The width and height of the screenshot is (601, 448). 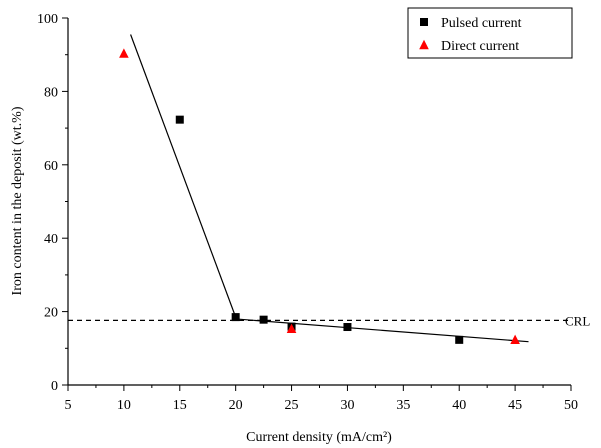 What do you see at coordinates (47, 19) in the screenshot?
I see `y-tick-label: 100` at bounding box center [47, 19].